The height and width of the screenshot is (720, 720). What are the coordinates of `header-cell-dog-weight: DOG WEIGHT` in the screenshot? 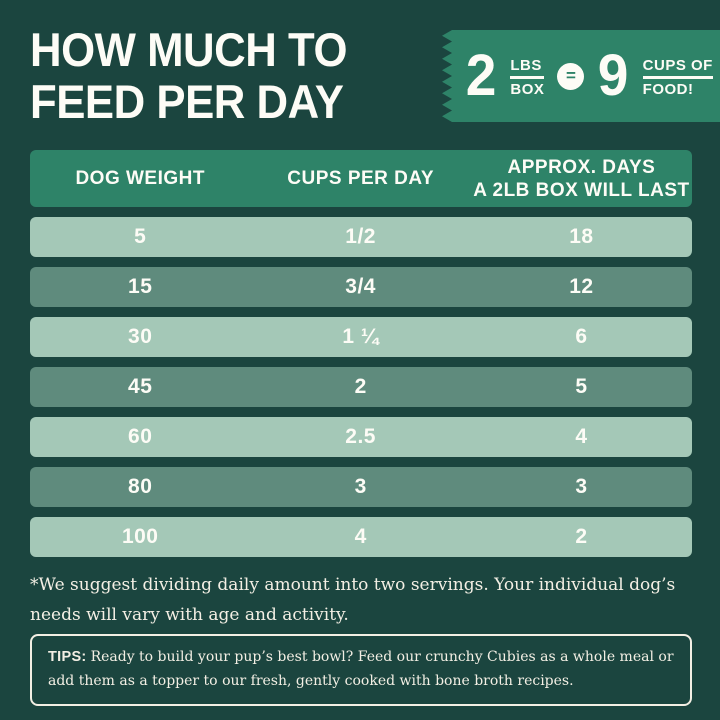 It's located at (140, 178).